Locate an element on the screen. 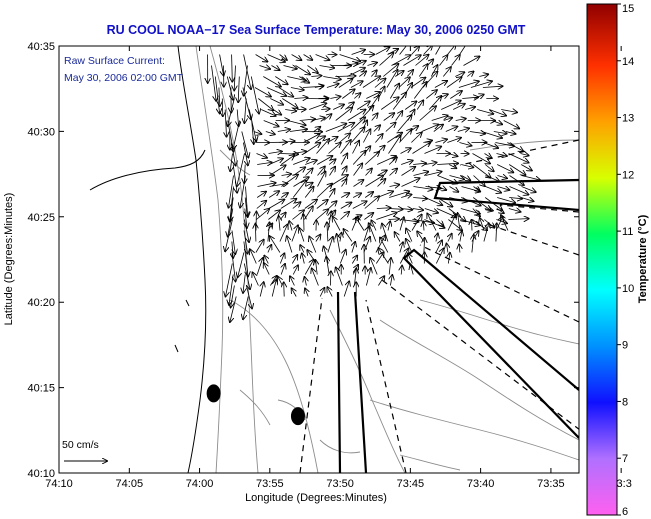 The image size is (651, 519). x-tick-label: 73:55 is located at coordinates (270, 484).